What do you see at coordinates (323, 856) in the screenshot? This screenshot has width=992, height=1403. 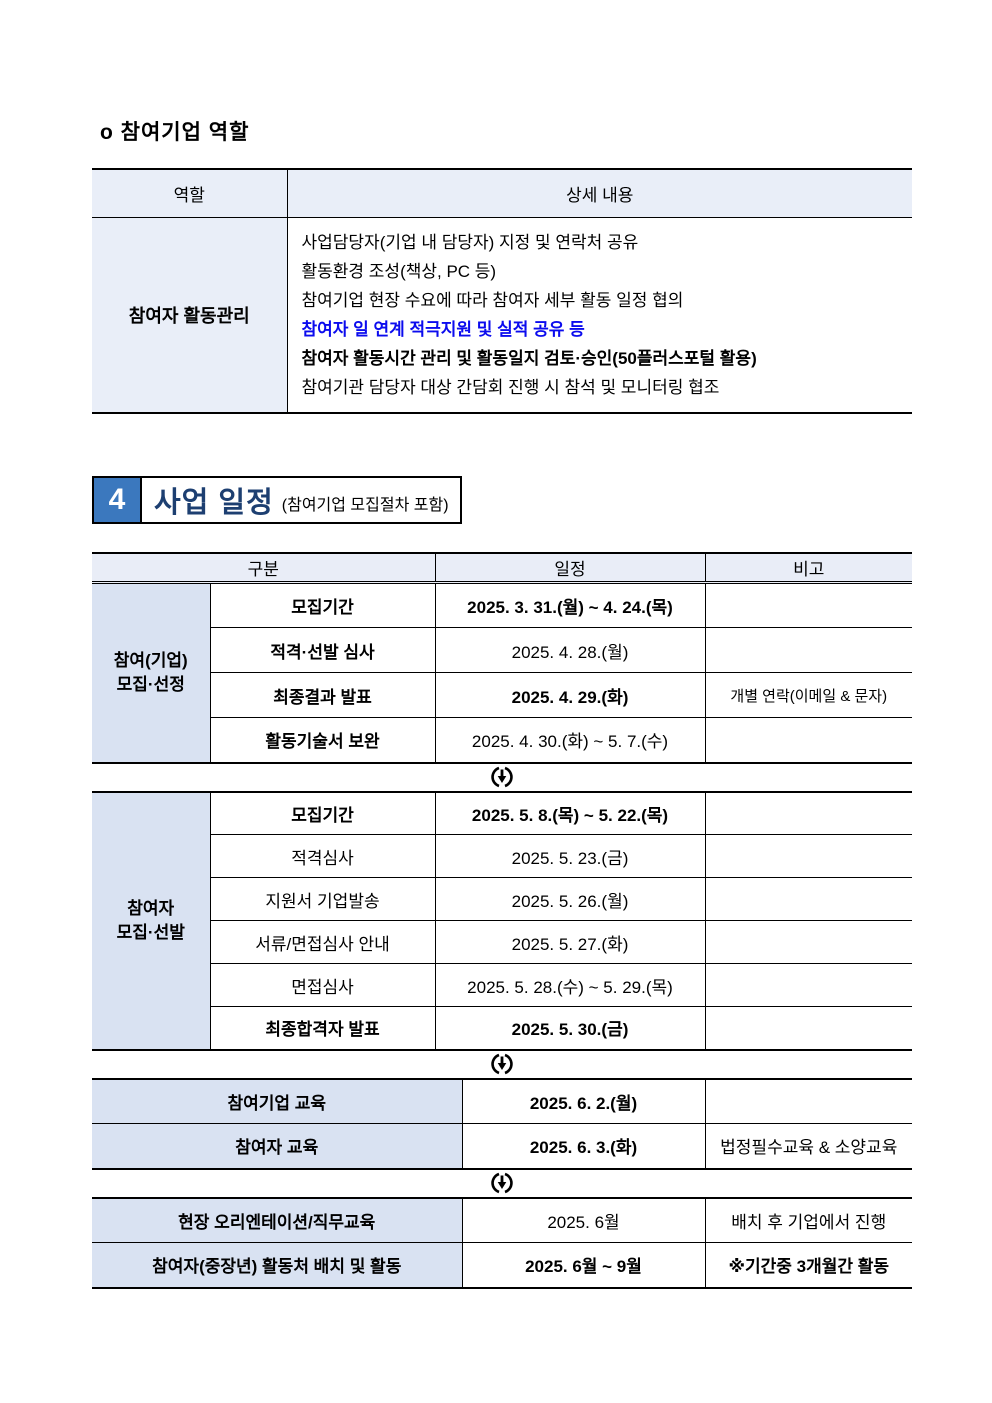 I see `item-cell: 적격심사` at bounding box center [323, 856].